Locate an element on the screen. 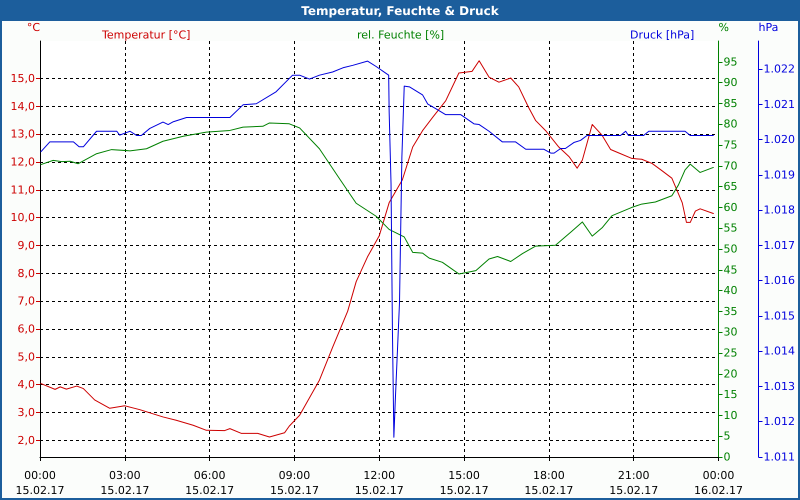 The width and height of the screenshot is (800, 500). y2-tick-label: 70 is located at coordinates (731, 165).